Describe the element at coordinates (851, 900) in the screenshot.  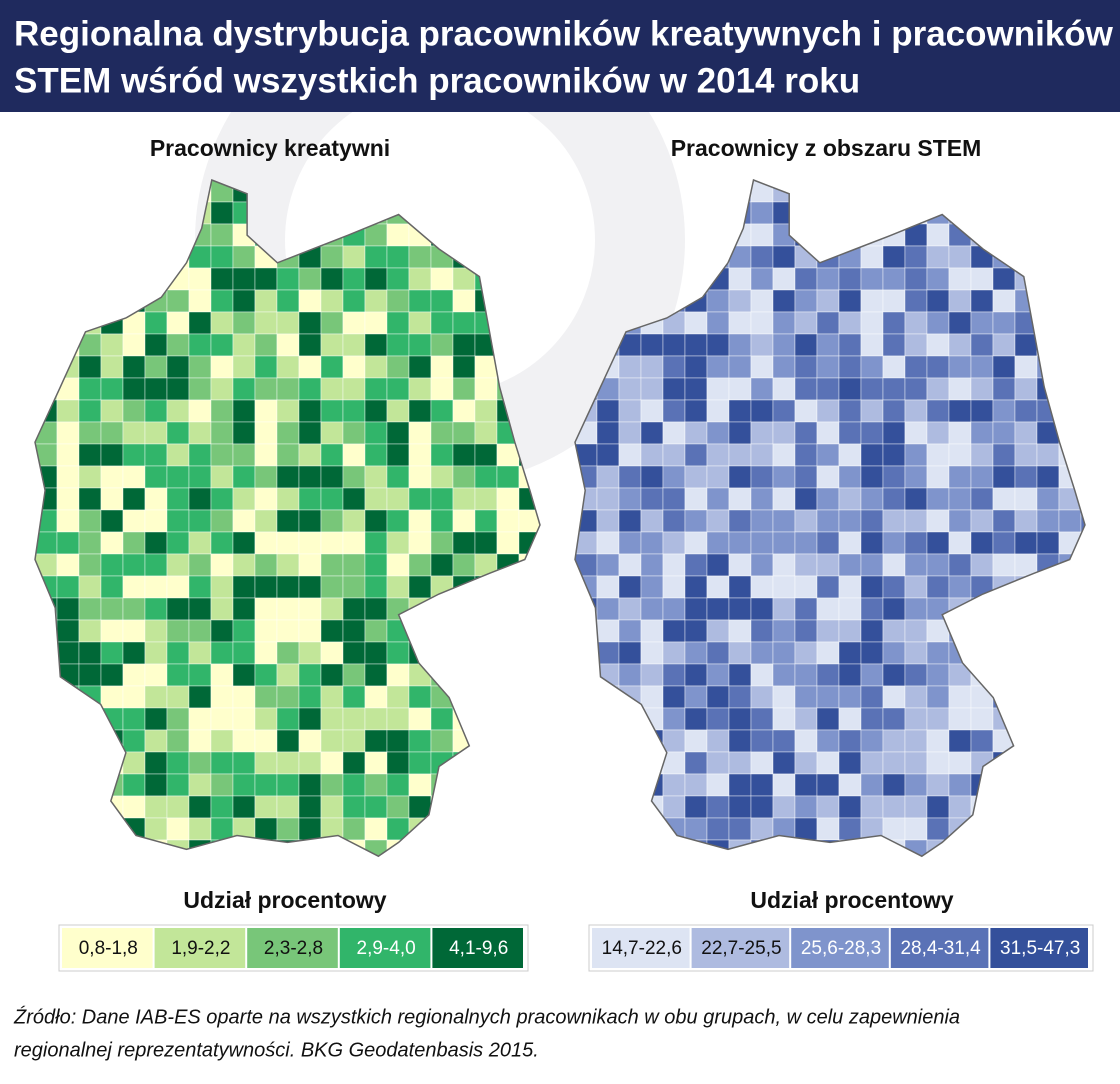
I see `legend-title: Udział procentowy` at that location.